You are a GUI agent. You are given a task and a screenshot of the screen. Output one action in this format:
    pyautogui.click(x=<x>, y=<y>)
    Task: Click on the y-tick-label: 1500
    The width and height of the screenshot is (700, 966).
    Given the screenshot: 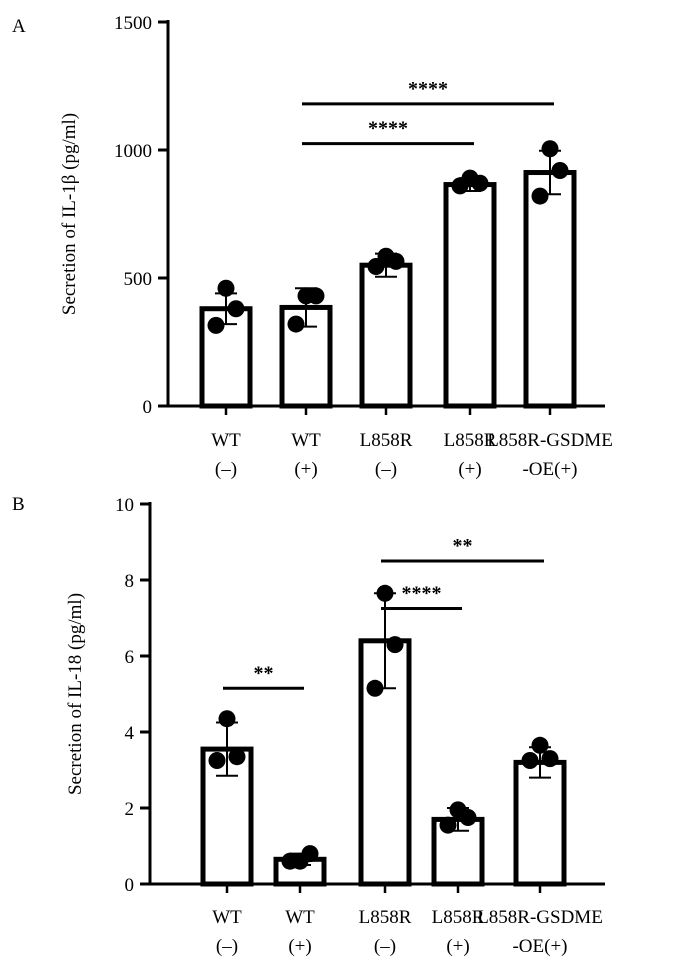 What is the action you would take?
    pyautogui.click(x=133, y=23)
    